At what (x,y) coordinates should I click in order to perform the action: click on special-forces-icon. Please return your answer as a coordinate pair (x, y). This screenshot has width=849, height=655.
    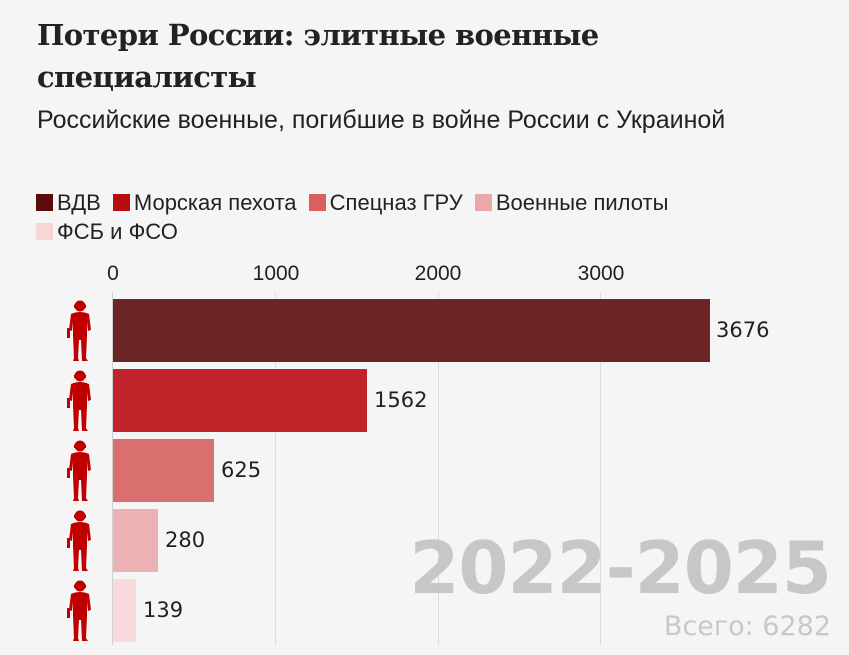
    Looking at the image, I should click on (80, 471).